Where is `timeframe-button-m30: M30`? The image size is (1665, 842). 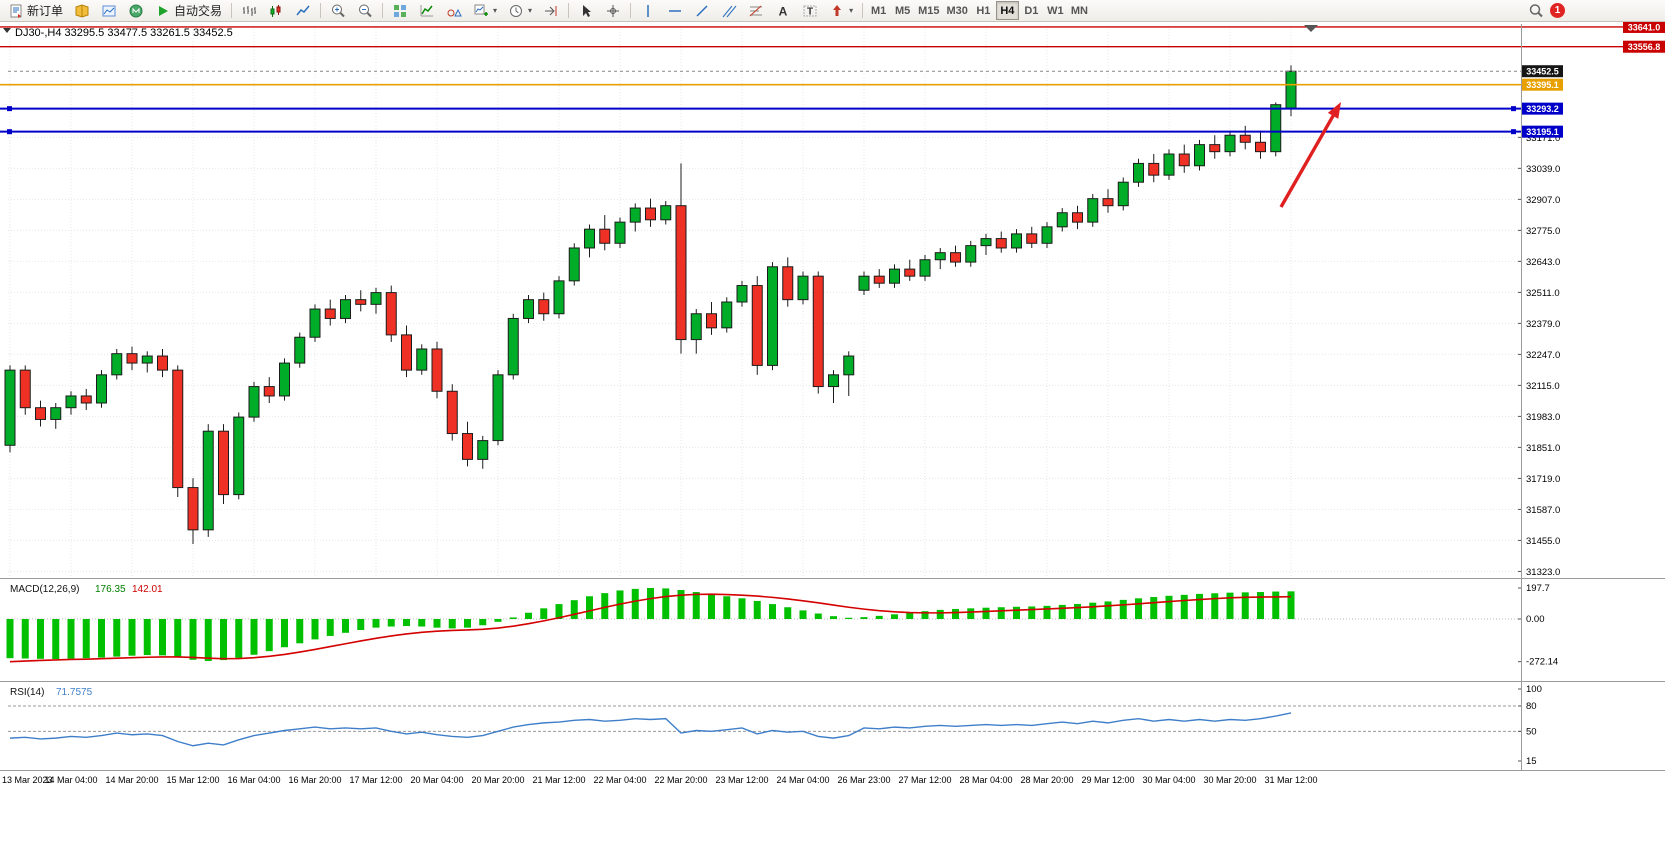 timeframe-button-m30: M30 is located at coordinates (956, 10).